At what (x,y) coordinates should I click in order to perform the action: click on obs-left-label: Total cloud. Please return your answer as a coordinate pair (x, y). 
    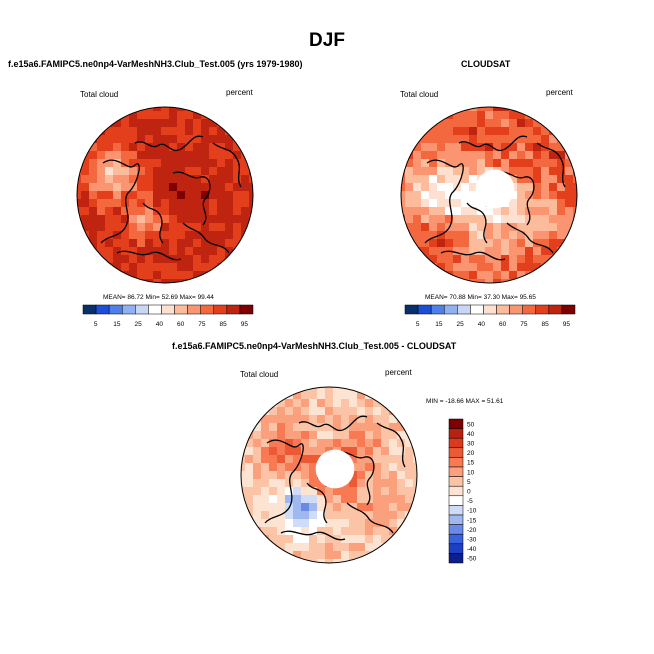
    Looking at the image, I should click on (419, 94).